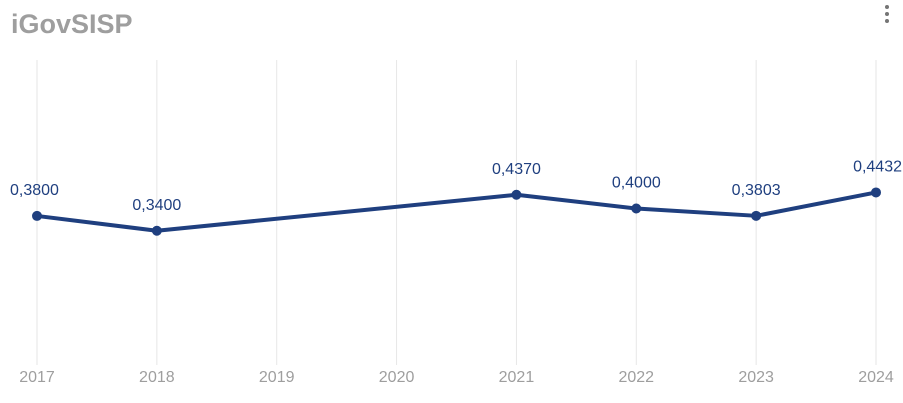 The image size is (903, 403). Describe the element at coordinates (157, 377) in the screenshot. I see `x-tick-label: 2018` at that location.